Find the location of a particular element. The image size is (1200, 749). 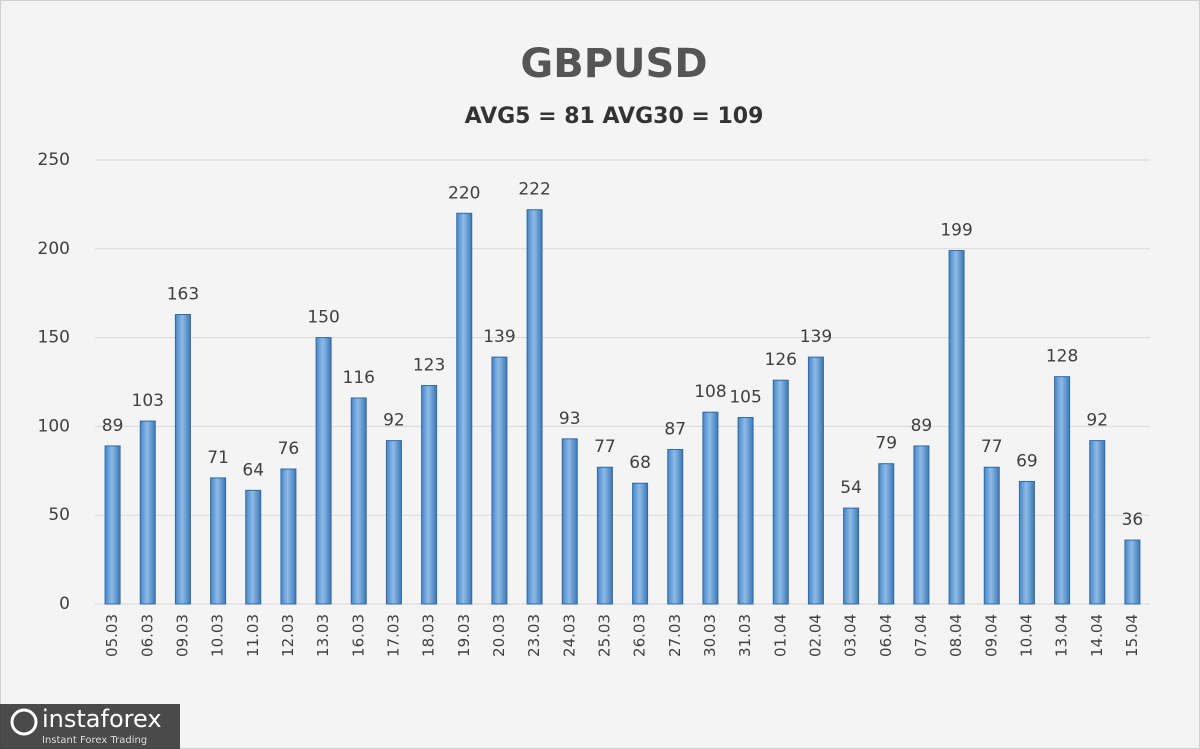

x-tick-label: 25.03 is located at coordinates (604, 635).